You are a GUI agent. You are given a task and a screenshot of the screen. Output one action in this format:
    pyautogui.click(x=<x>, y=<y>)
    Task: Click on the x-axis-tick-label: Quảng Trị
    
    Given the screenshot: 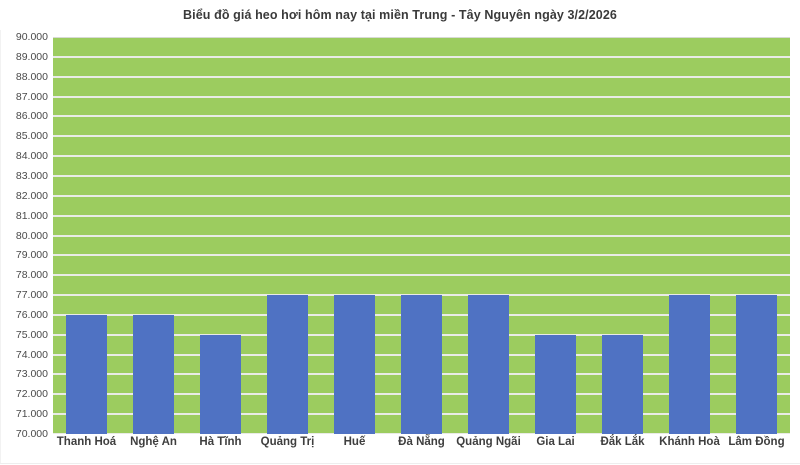 What is the action you would take?
    pyautogui.click(x=287, y=442)
    